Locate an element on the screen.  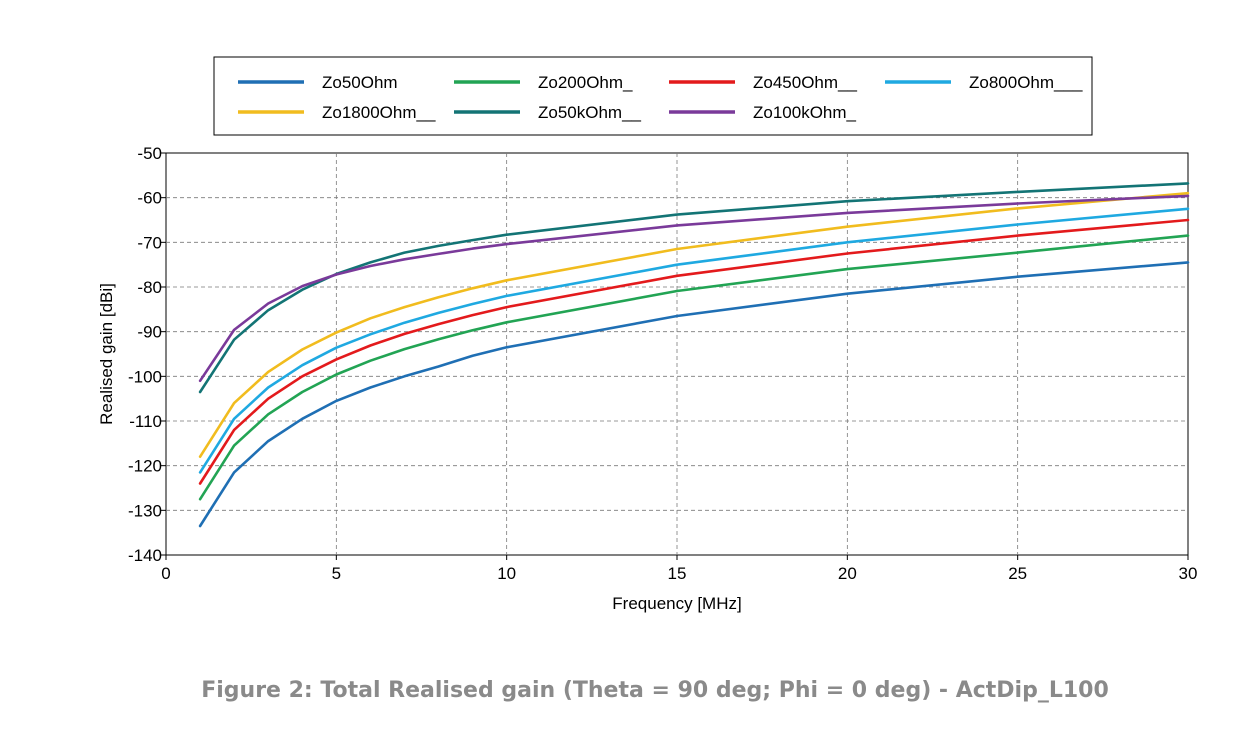
legend-label: Zo100kOhm_ is located at coordinates (805, 112).